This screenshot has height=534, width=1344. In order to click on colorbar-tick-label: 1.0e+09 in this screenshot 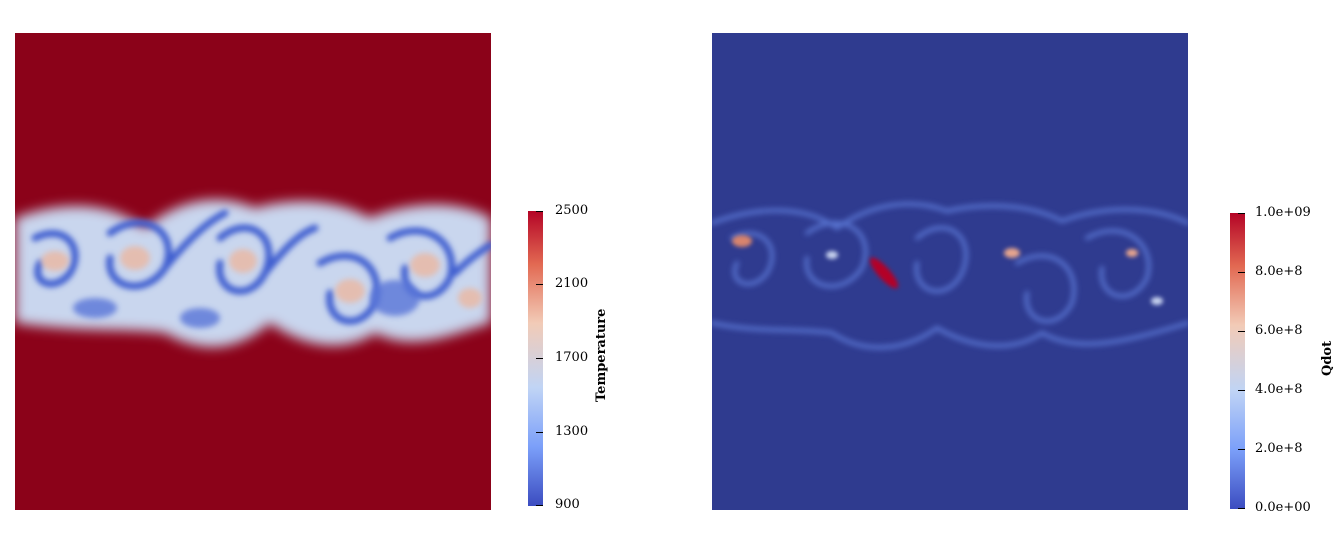, I will do `click(1283, 212)`.